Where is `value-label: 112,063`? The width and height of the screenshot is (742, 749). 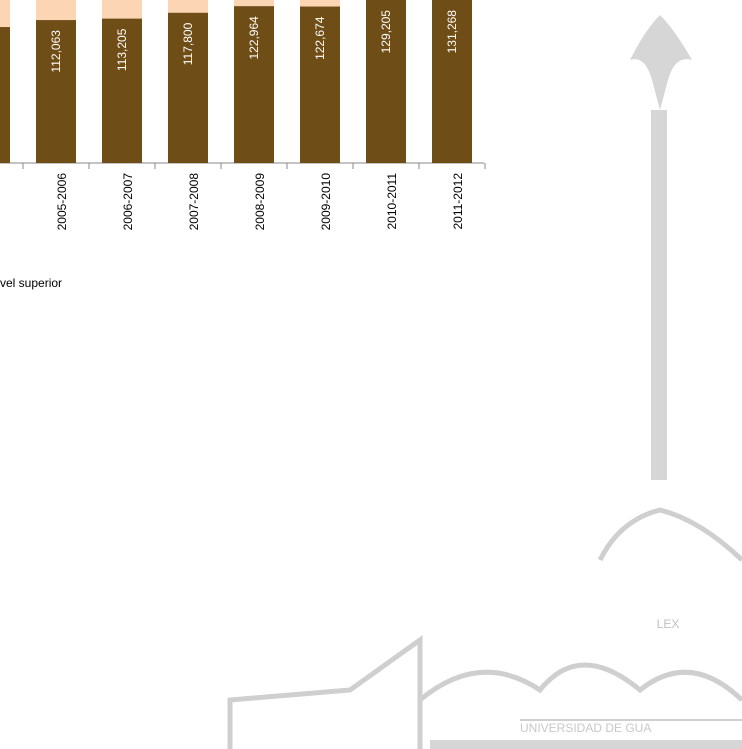 value-label: 112,063 is located at coordinates (56, 51).